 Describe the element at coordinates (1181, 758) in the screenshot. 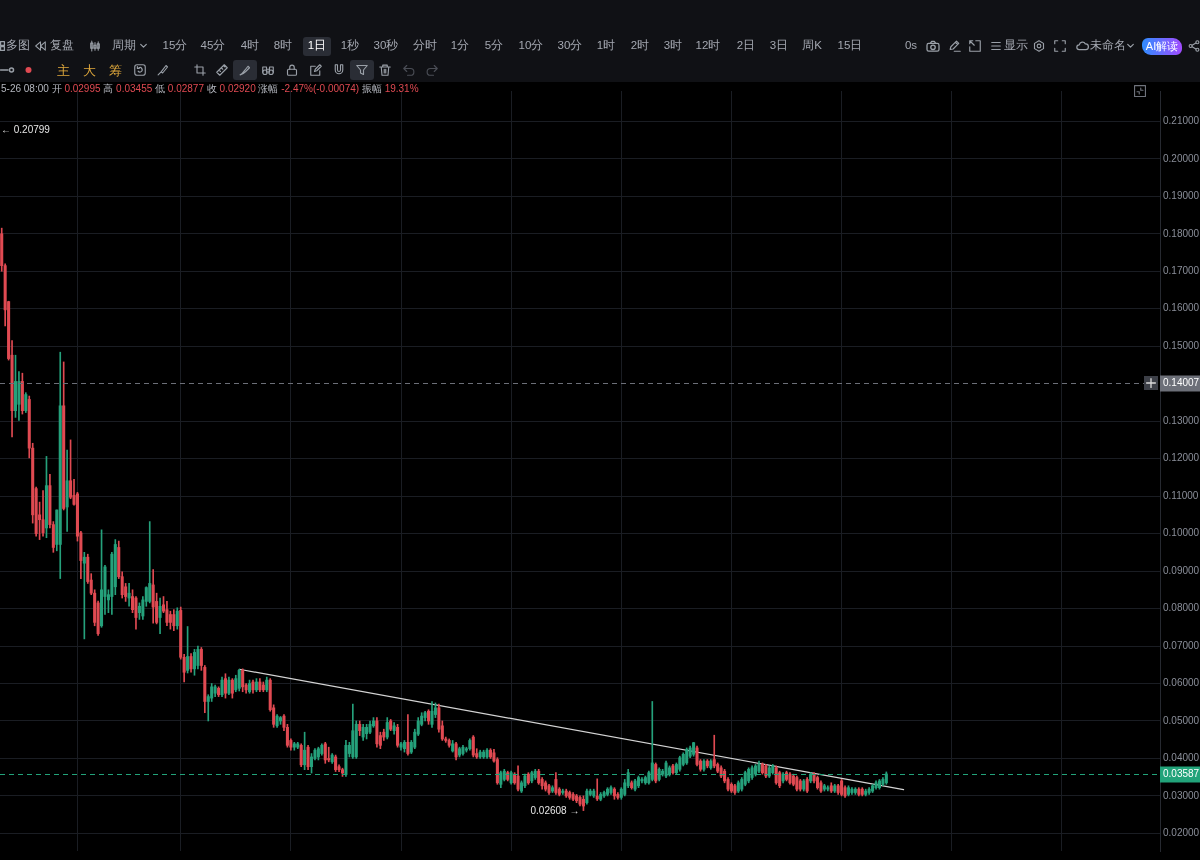

I see `y-tick-label: 0.04000` at that location.